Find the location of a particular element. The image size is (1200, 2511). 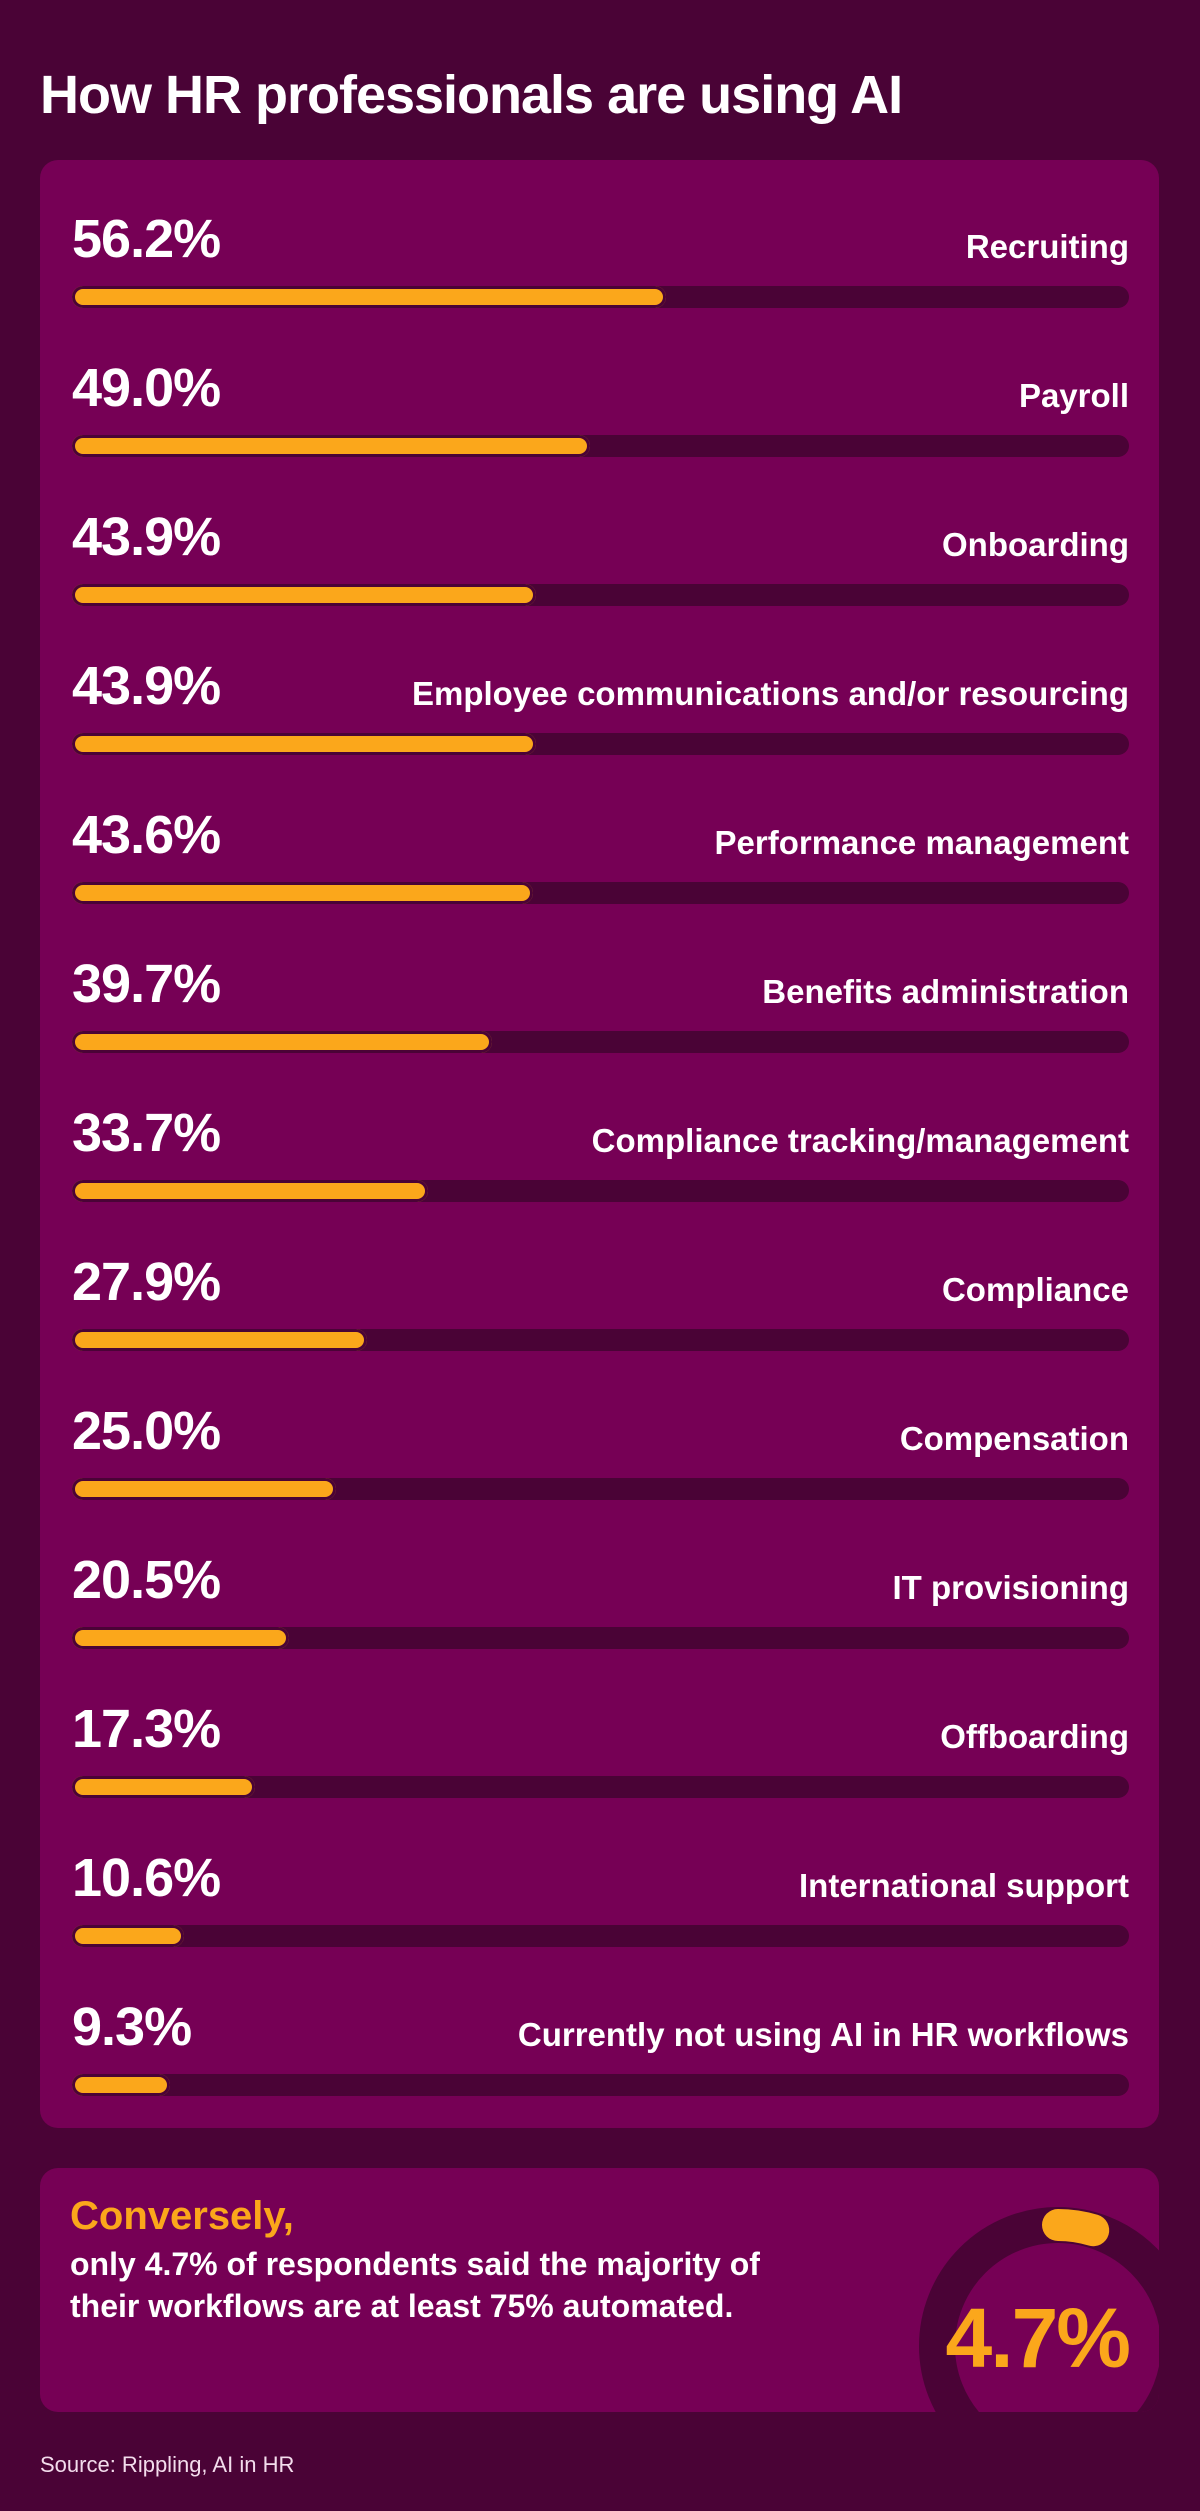

bar-value-label: 56.2% is located at coordinates (146, 239).